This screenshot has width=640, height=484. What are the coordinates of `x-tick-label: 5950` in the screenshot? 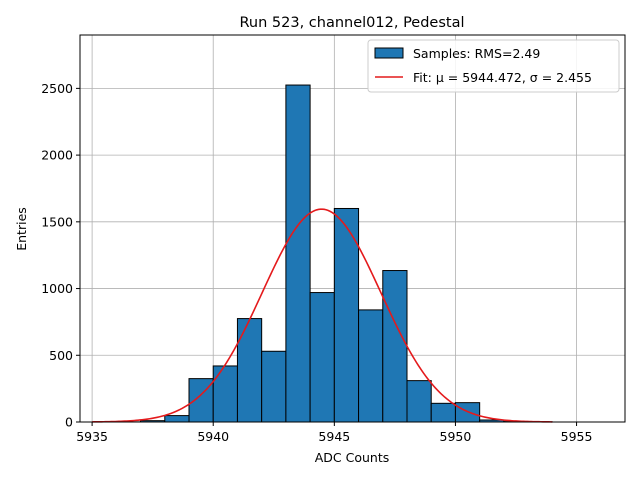 It's located at (456, 436).